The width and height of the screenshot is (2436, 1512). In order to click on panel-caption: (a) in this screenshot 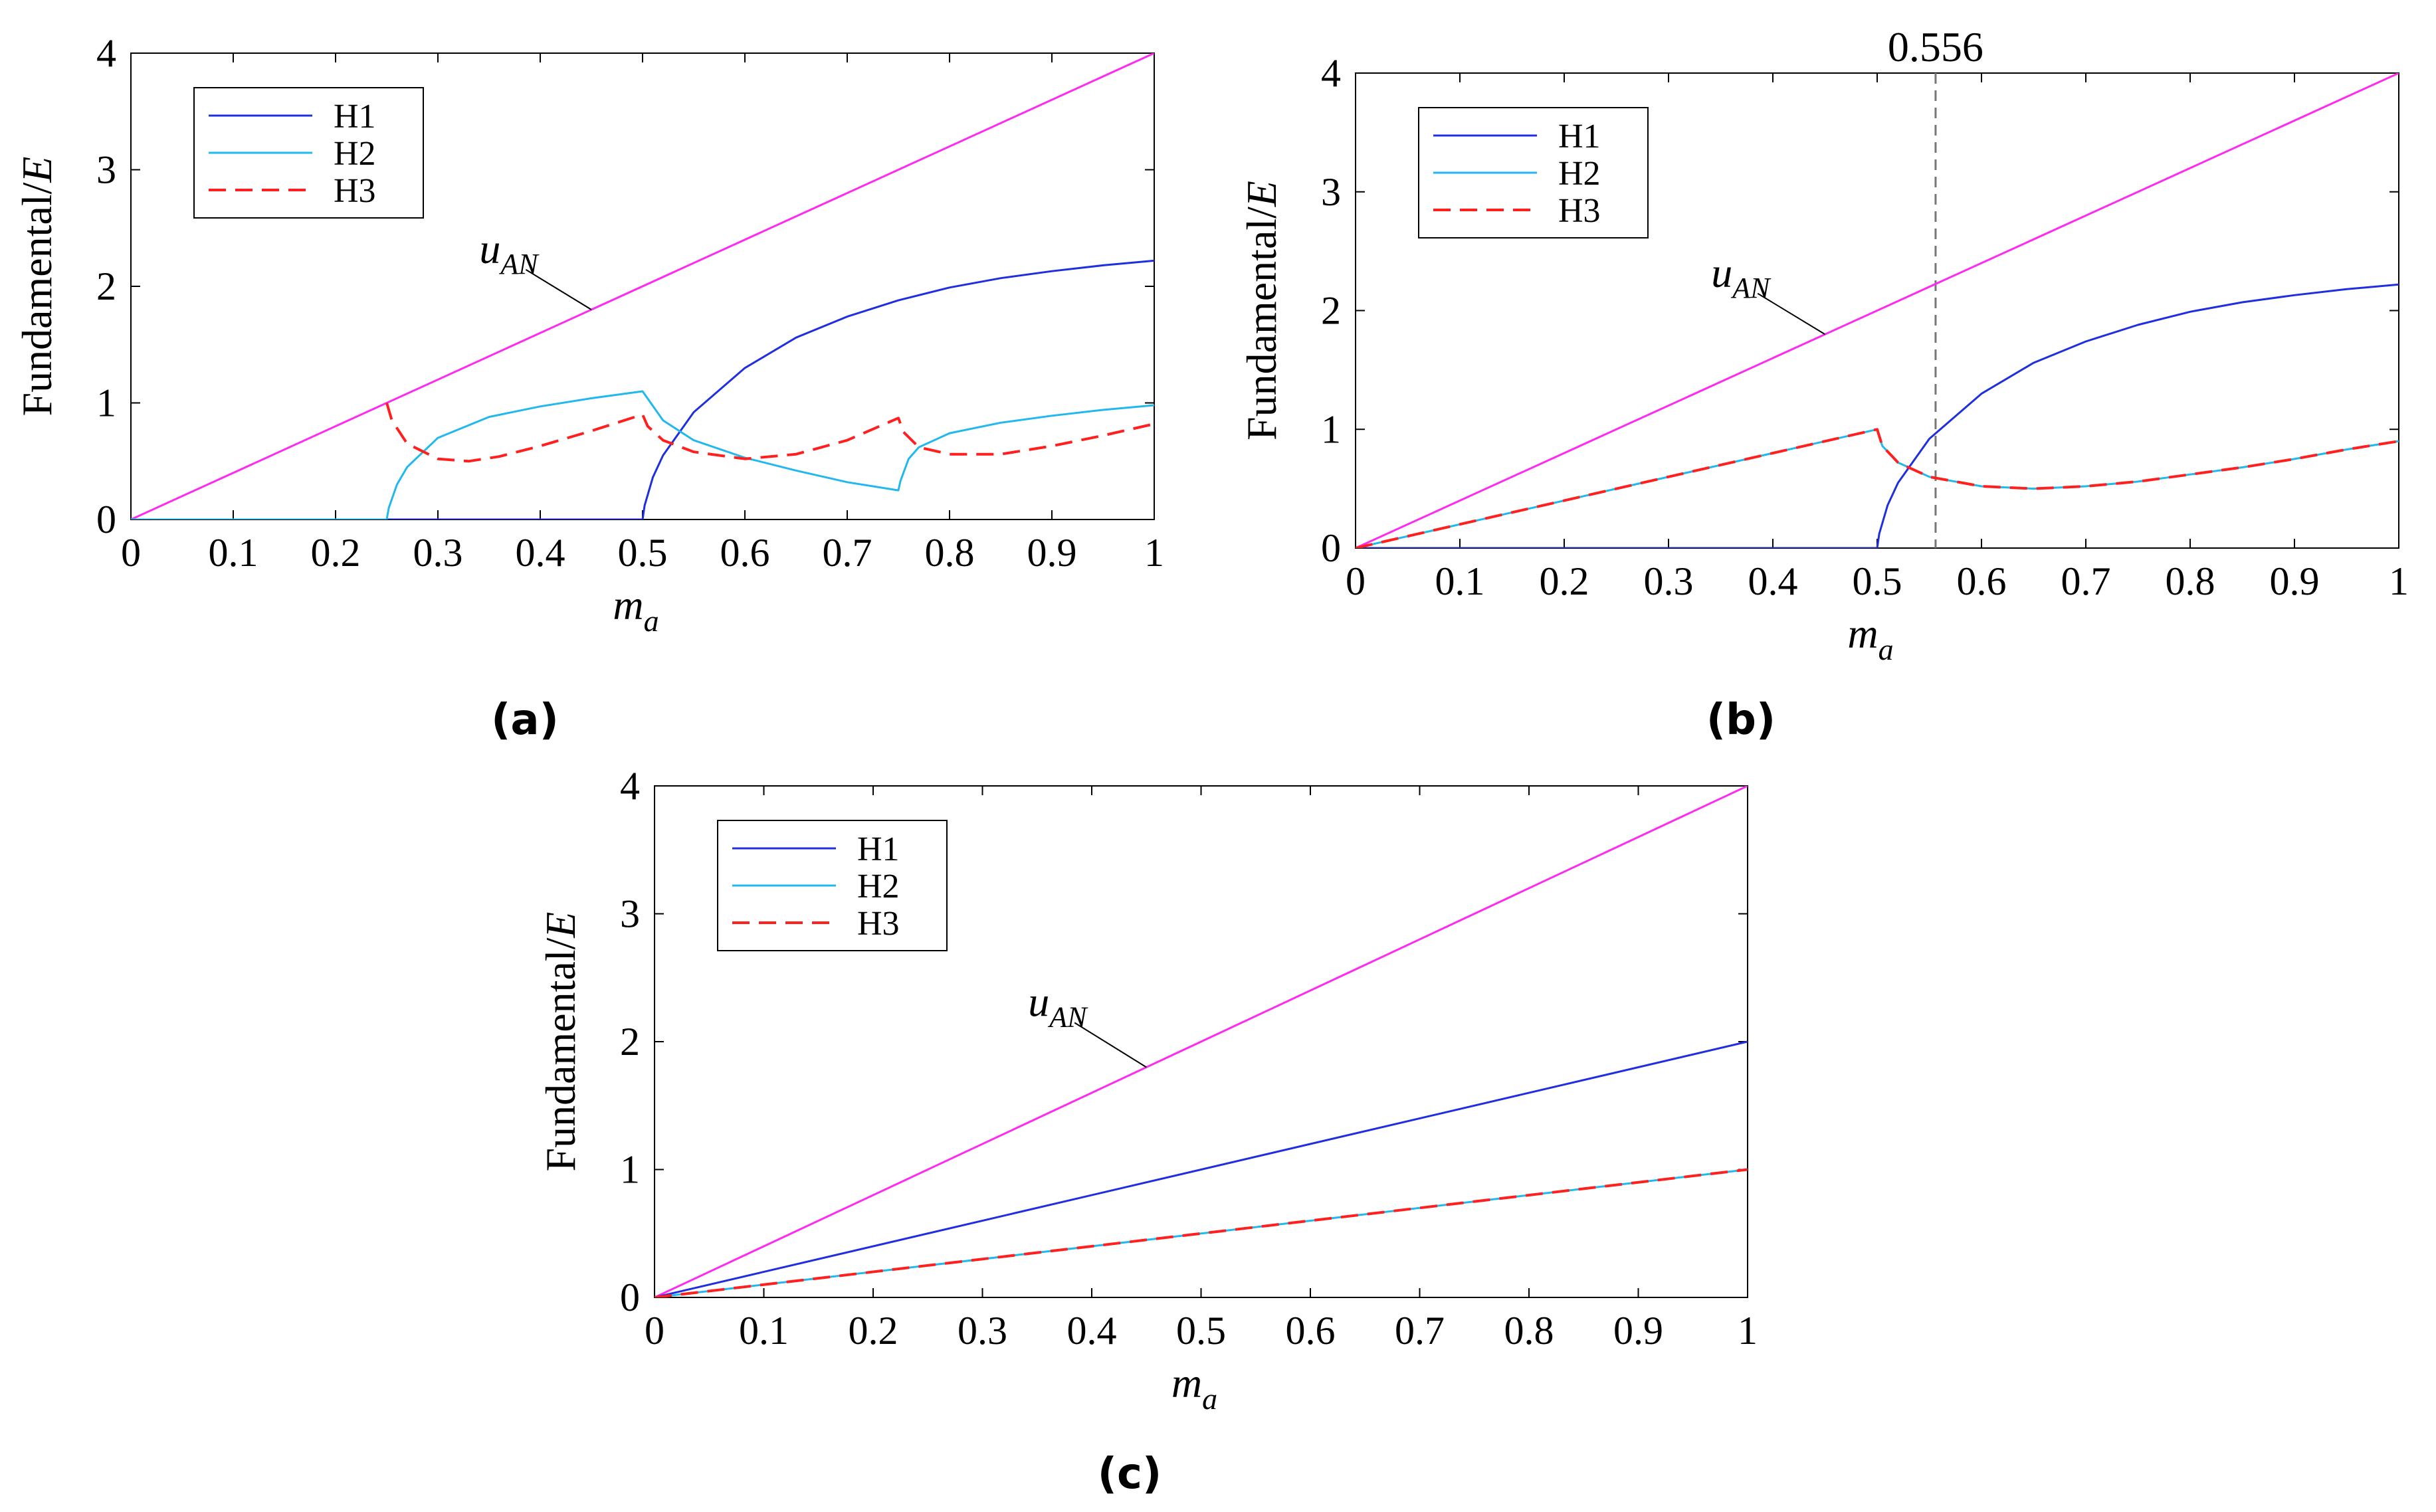, I will do `click(525, 720)`.